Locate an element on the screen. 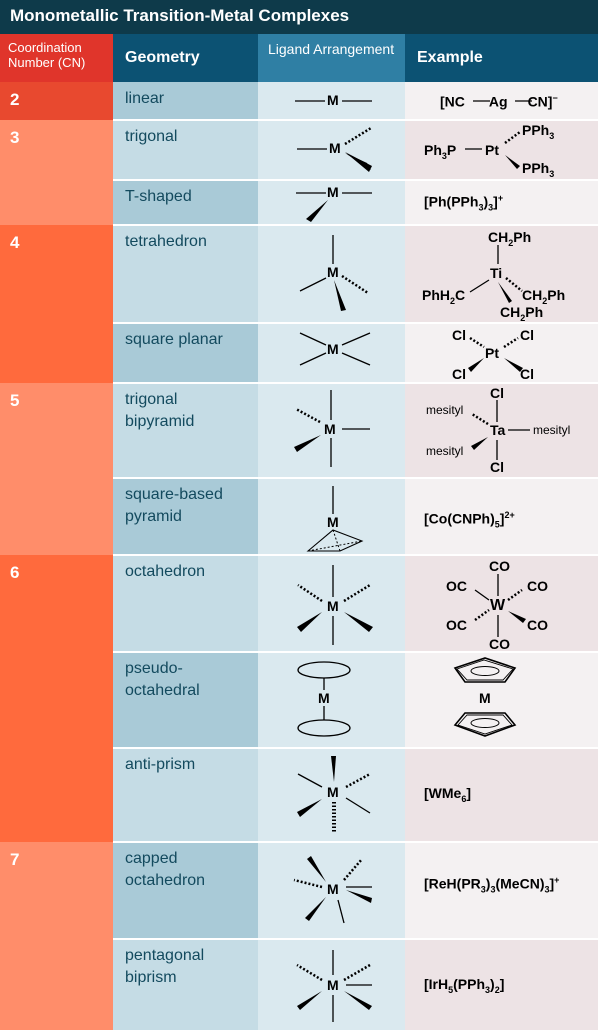 The image size is (598, 1030). ligand-anti-prism is located at coordinates (331, 795).